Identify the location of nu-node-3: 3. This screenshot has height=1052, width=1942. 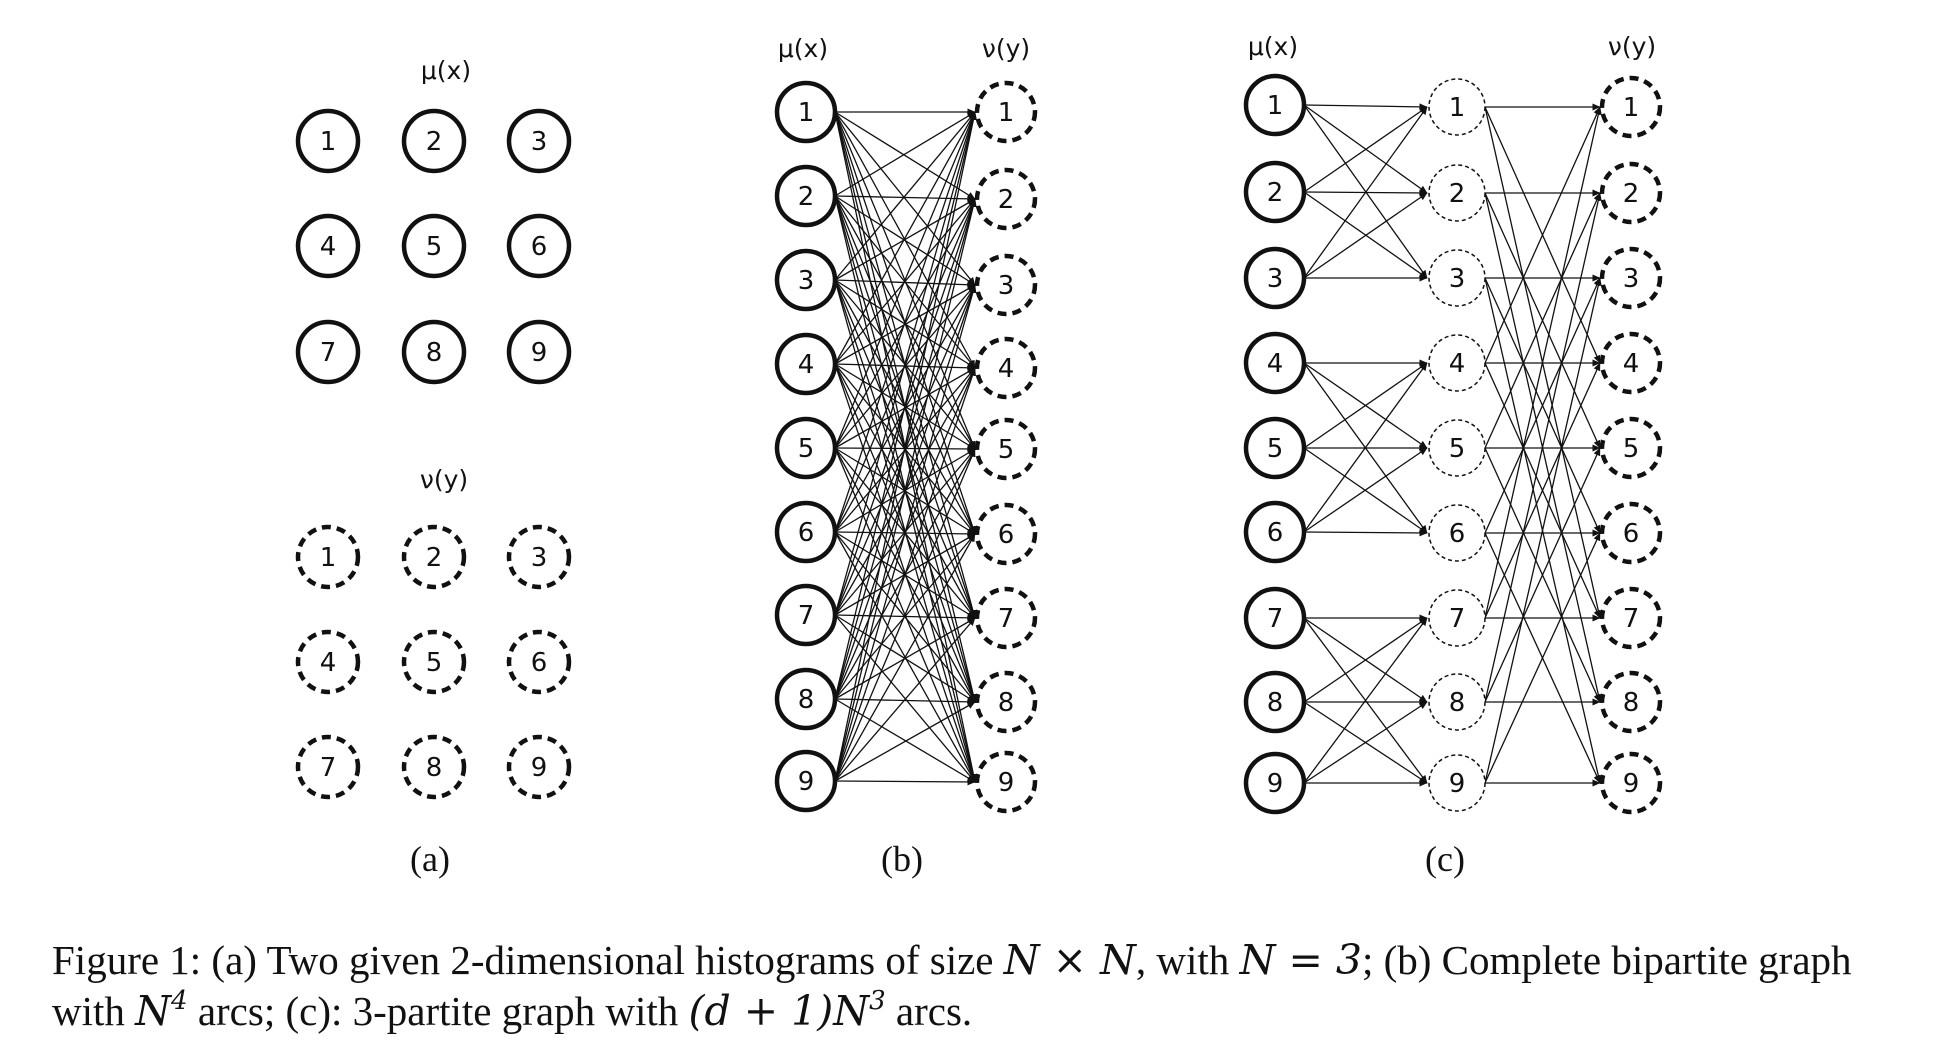
(539, 557).